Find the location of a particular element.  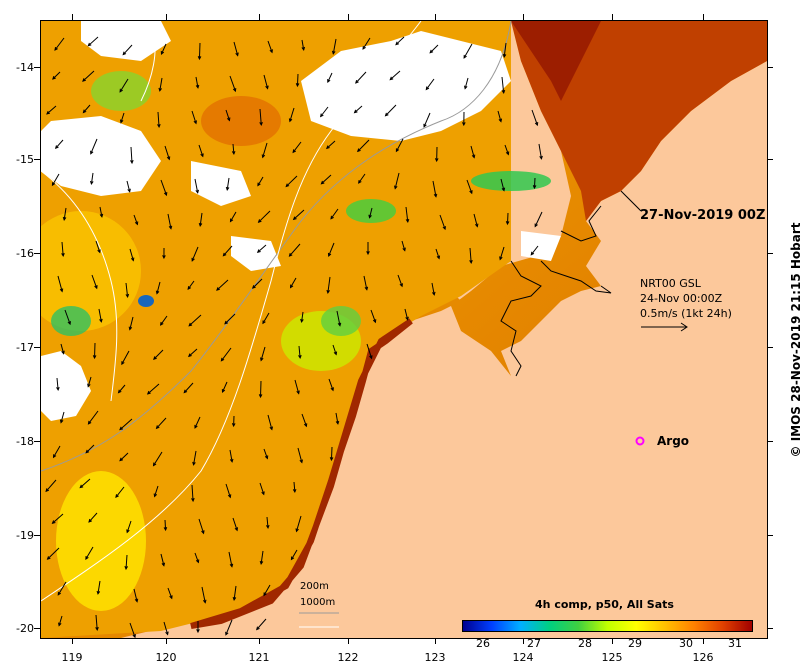

y-tick-label: -15 is located at coordinates (25, 159).